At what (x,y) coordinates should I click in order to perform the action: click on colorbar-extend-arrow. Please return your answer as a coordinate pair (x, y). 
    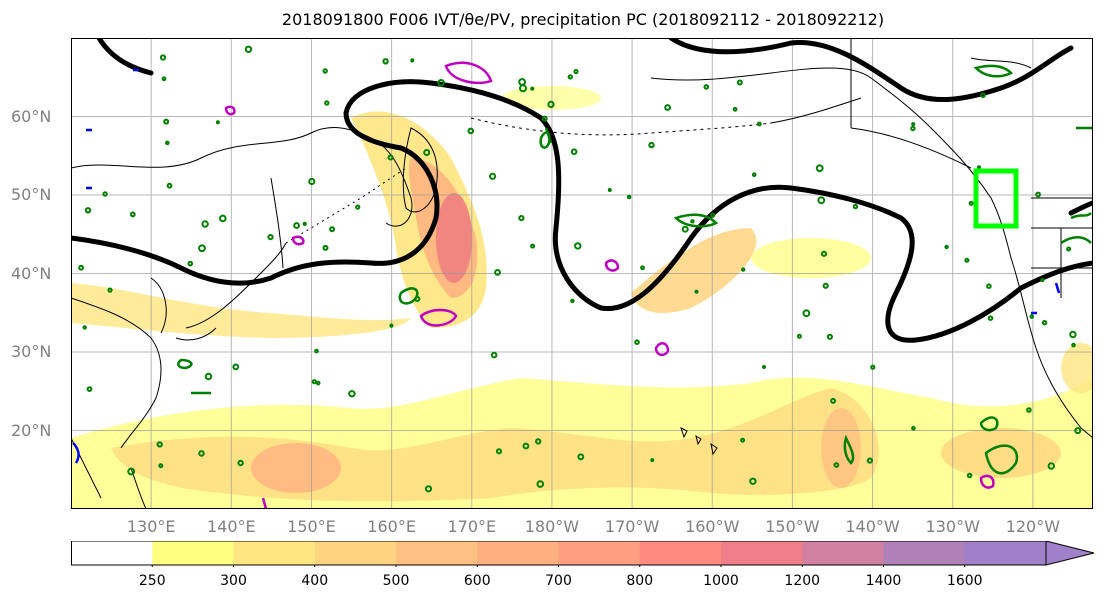
    Looking at the image, I should click on (1070, 553).